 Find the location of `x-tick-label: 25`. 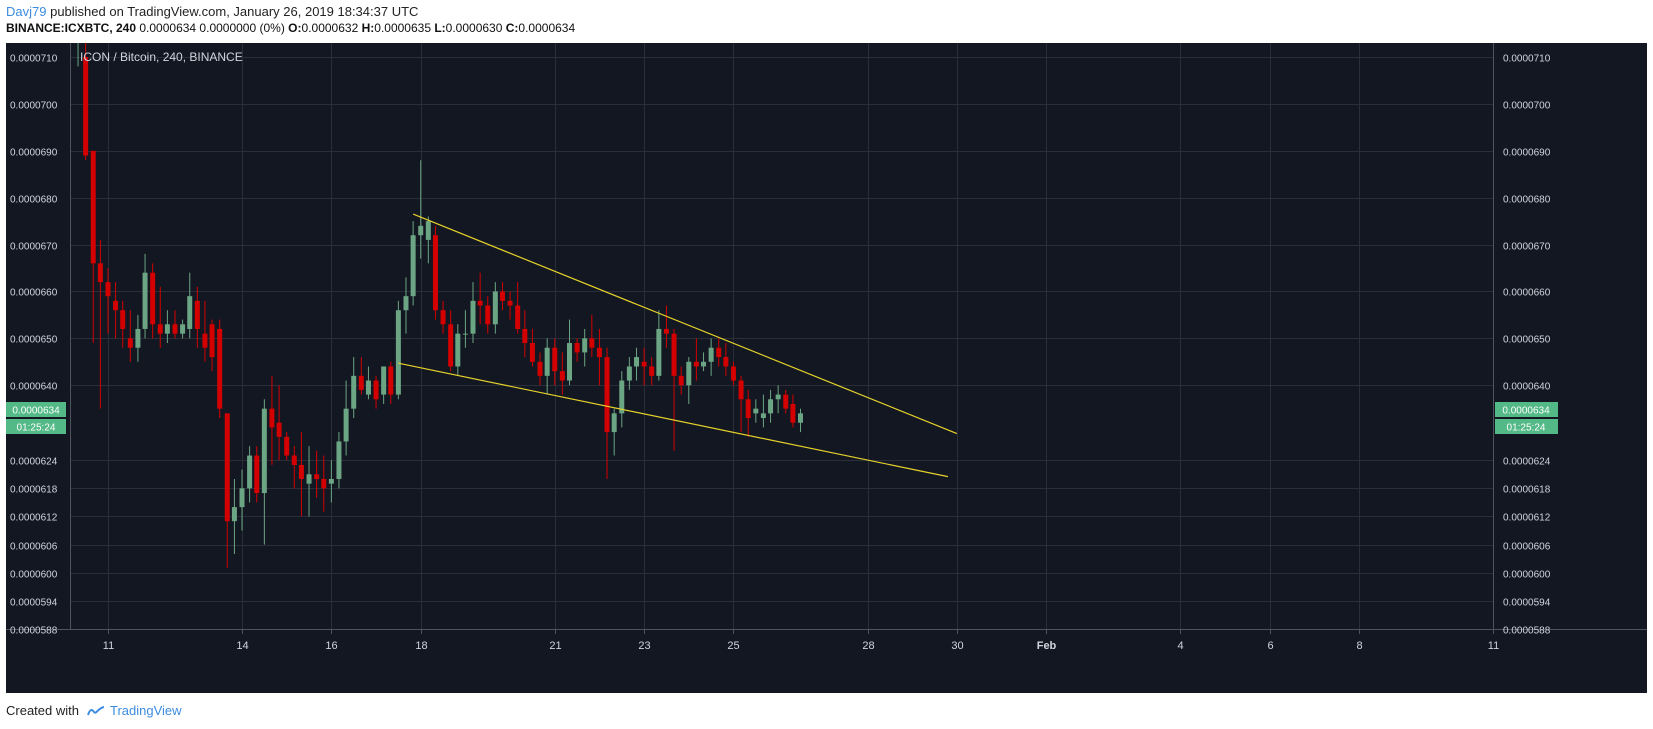

x-tick-label: 25 is located at coordinates (733, 646).